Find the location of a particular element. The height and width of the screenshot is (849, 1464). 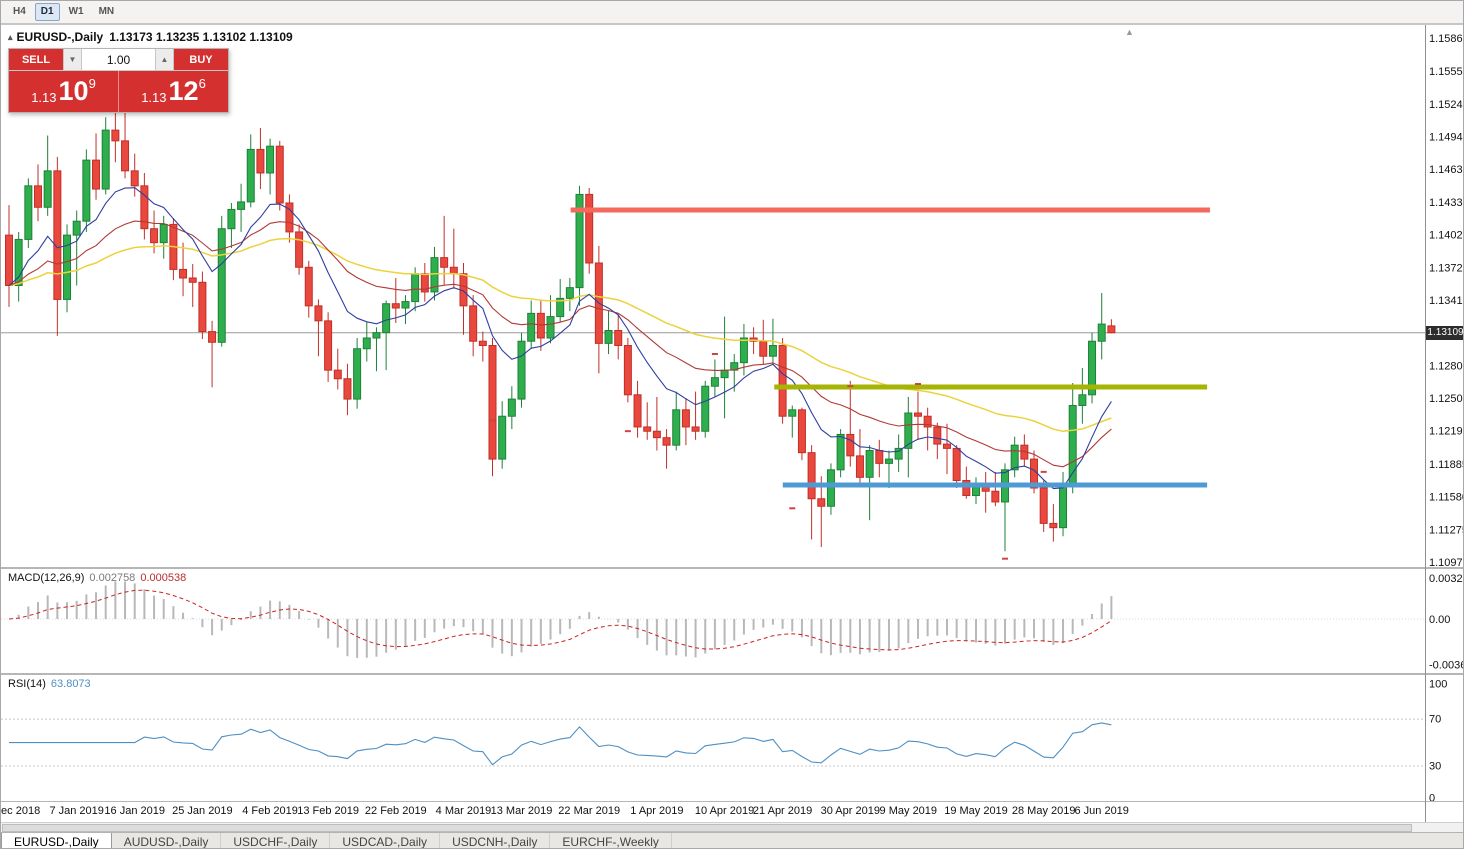

chart-marker is located at coordinates (714, 354).